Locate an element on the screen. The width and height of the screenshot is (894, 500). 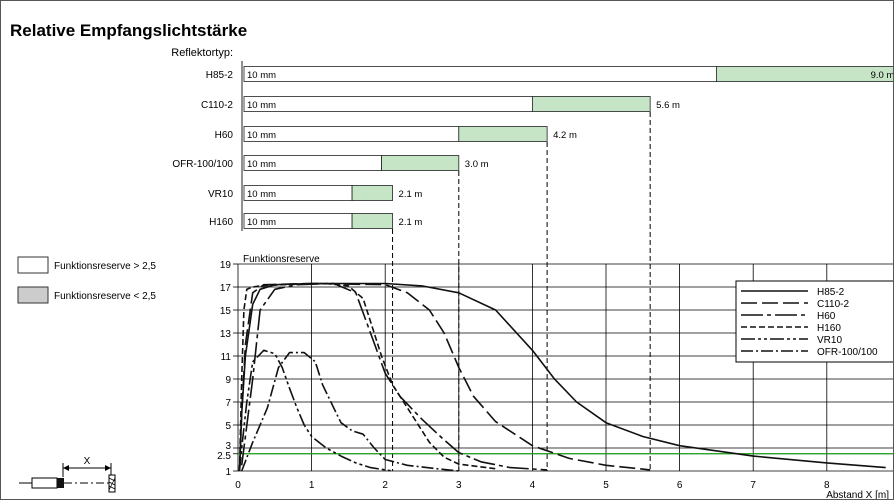
legend-label-high: Funktionsreserve > 2,5 is located at coordinates (105, 266).